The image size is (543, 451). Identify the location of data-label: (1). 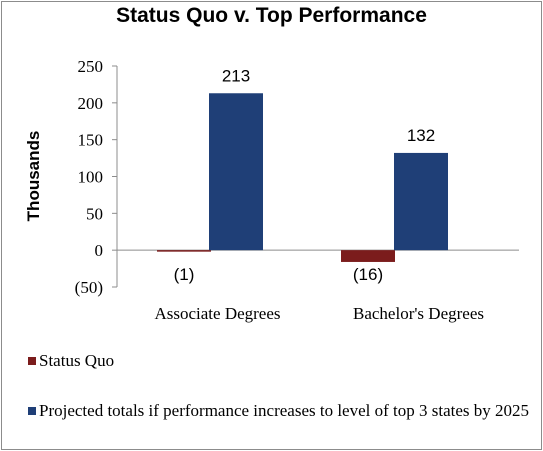
(184, 274).